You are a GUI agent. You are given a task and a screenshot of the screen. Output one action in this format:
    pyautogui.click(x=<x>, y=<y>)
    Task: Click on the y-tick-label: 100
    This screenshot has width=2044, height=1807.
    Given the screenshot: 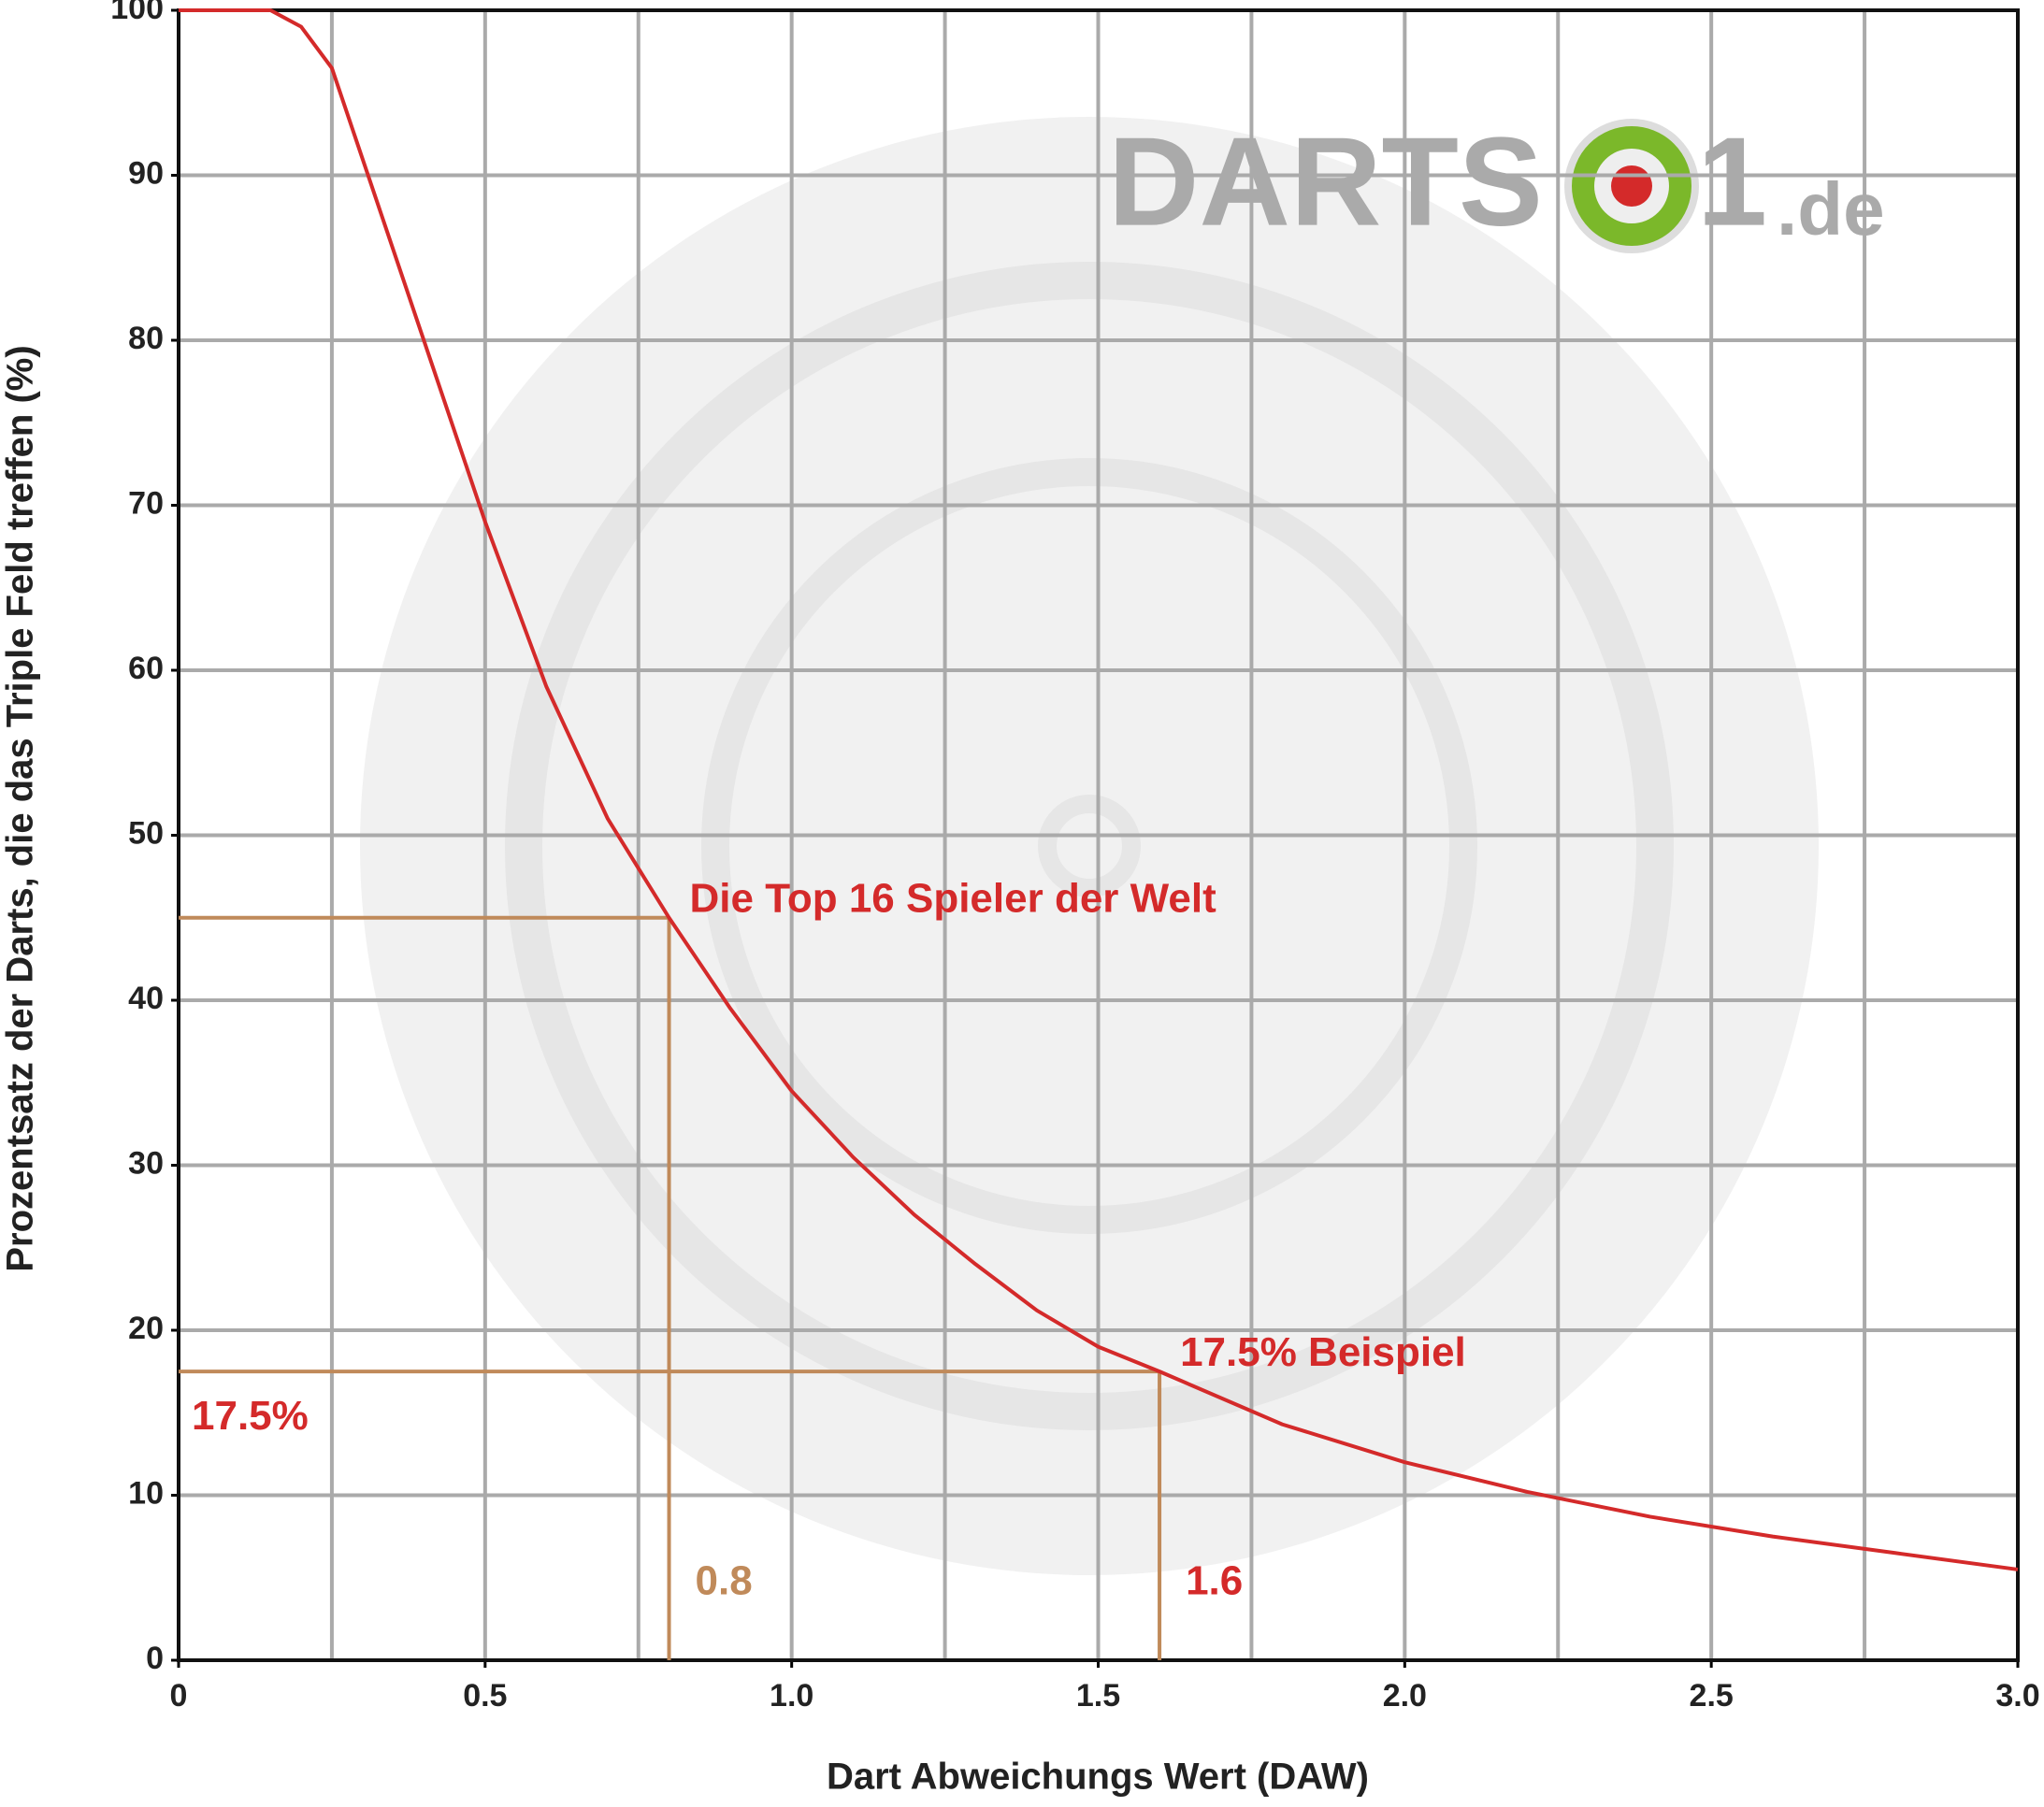 What is the action you would take?
    pyautogui.click(x=137, y=13)
    